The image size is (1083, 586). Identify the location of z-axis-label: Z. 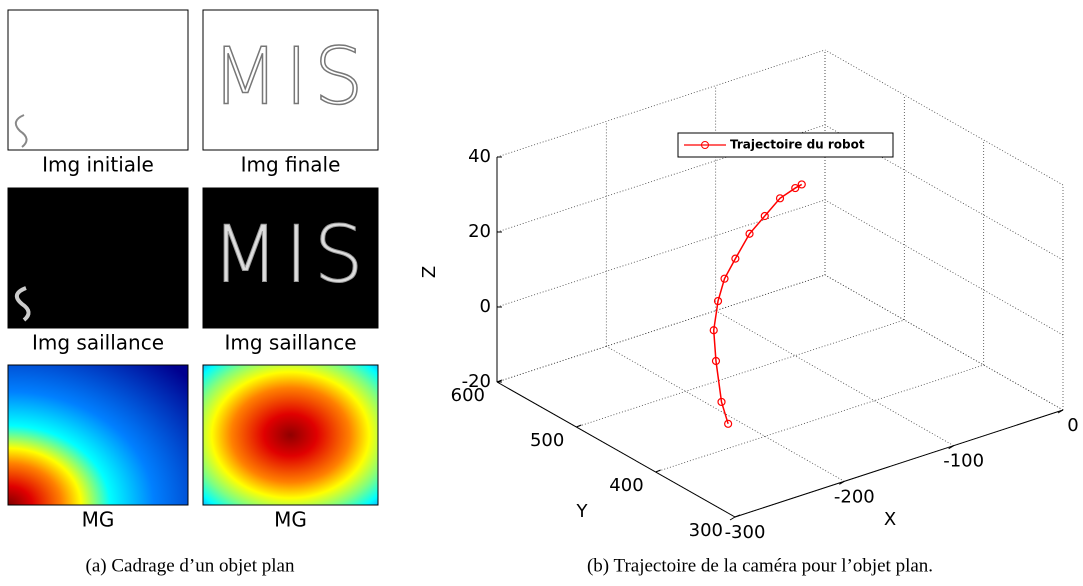
(429, 272).